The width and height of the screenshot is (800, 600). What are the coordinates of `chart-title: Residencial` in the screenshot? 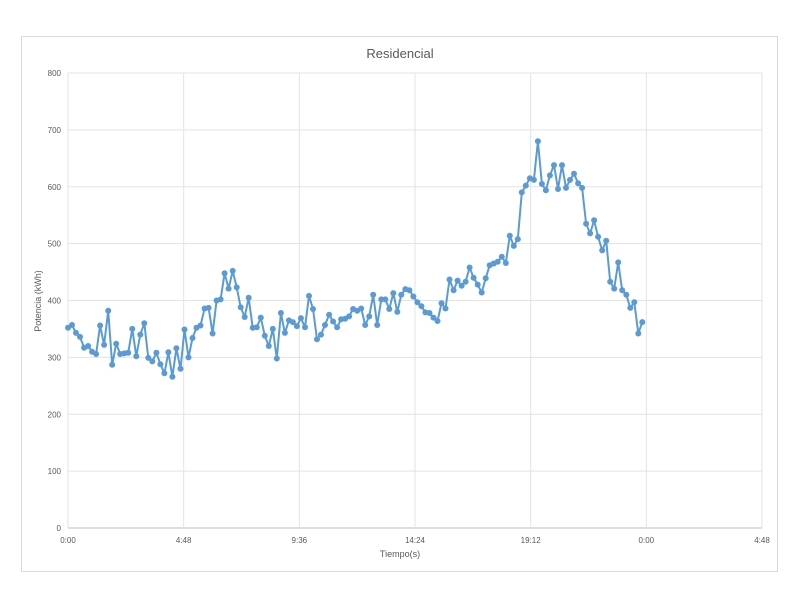 It's located at (399, 53).